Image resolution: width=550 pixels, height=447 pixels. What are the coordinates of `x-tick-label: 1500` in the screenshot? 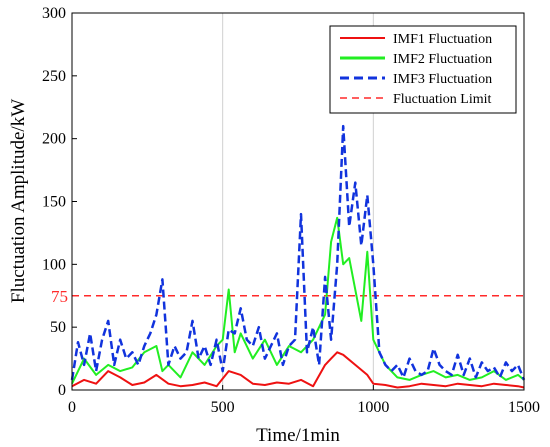 It's located at (524, 407).